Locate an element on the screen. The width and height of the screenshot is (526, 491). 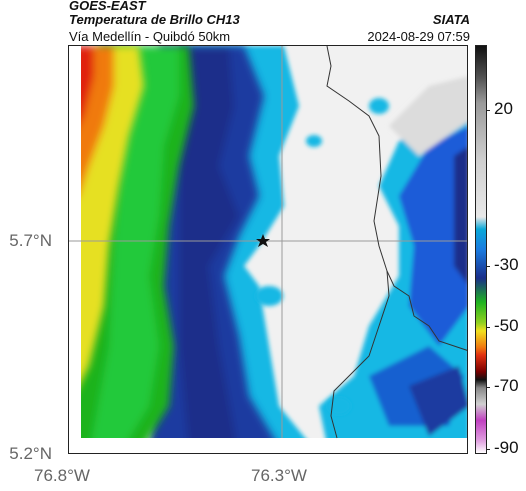
lat-tick-label: 5.7°N is located at coordinates (30, 240).